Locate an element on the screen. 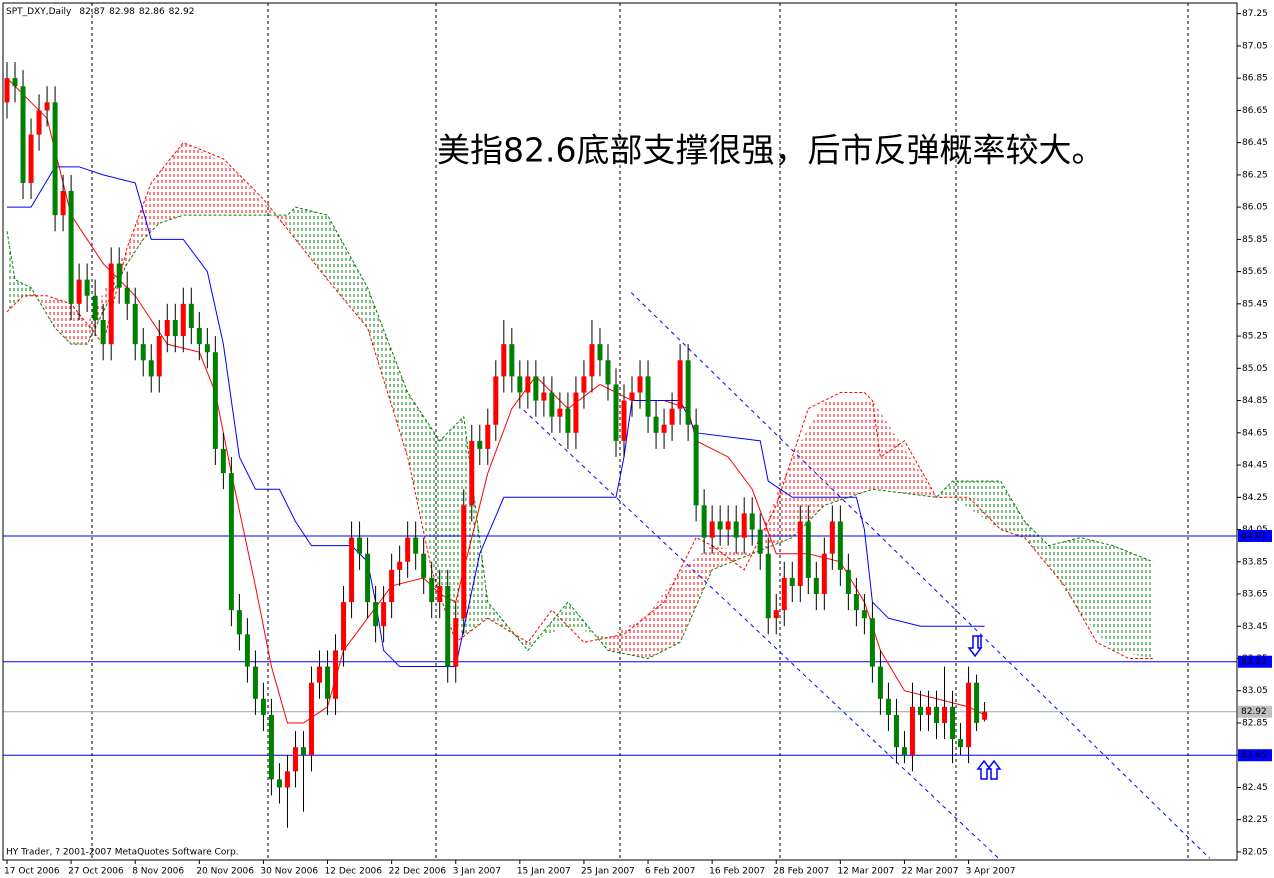 Image resolution: width=1274 pixels, height=878 pixels. y-tick-label: 85.05 is located at coordinates (1255, 369).